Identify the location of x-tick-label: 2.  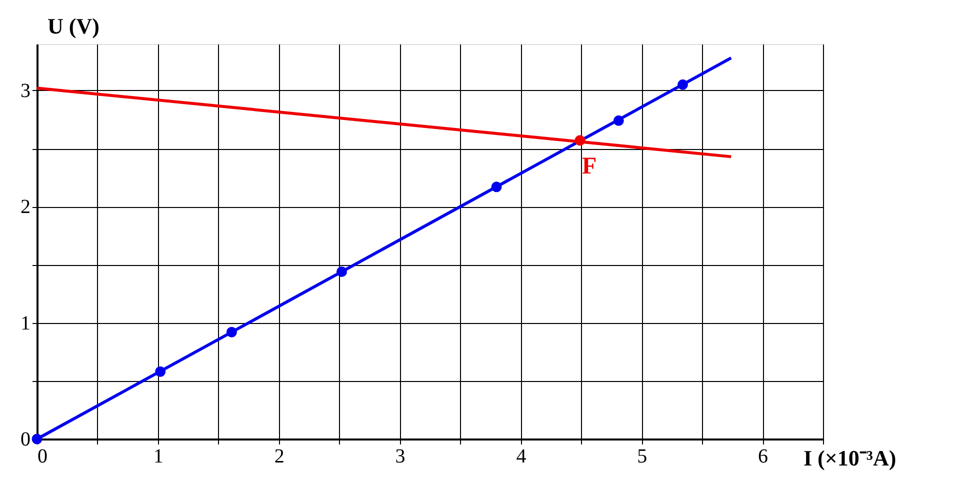
(279, 457).